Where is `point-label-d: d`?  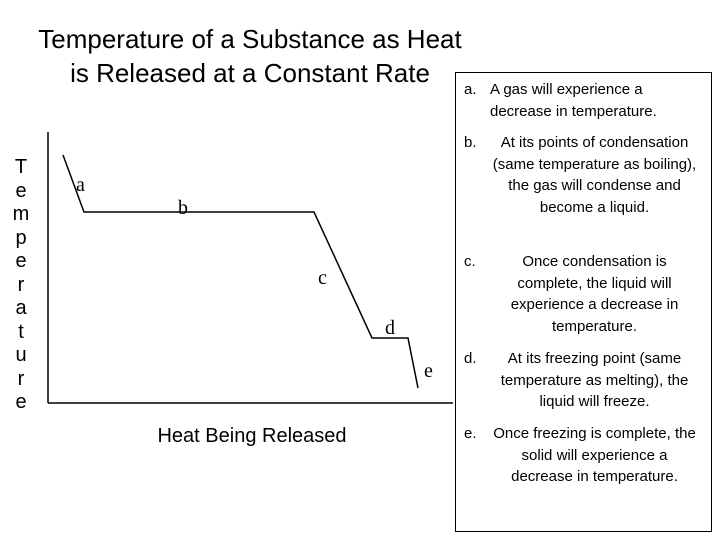
point-label-d: d is located at coordinates (390, 328).